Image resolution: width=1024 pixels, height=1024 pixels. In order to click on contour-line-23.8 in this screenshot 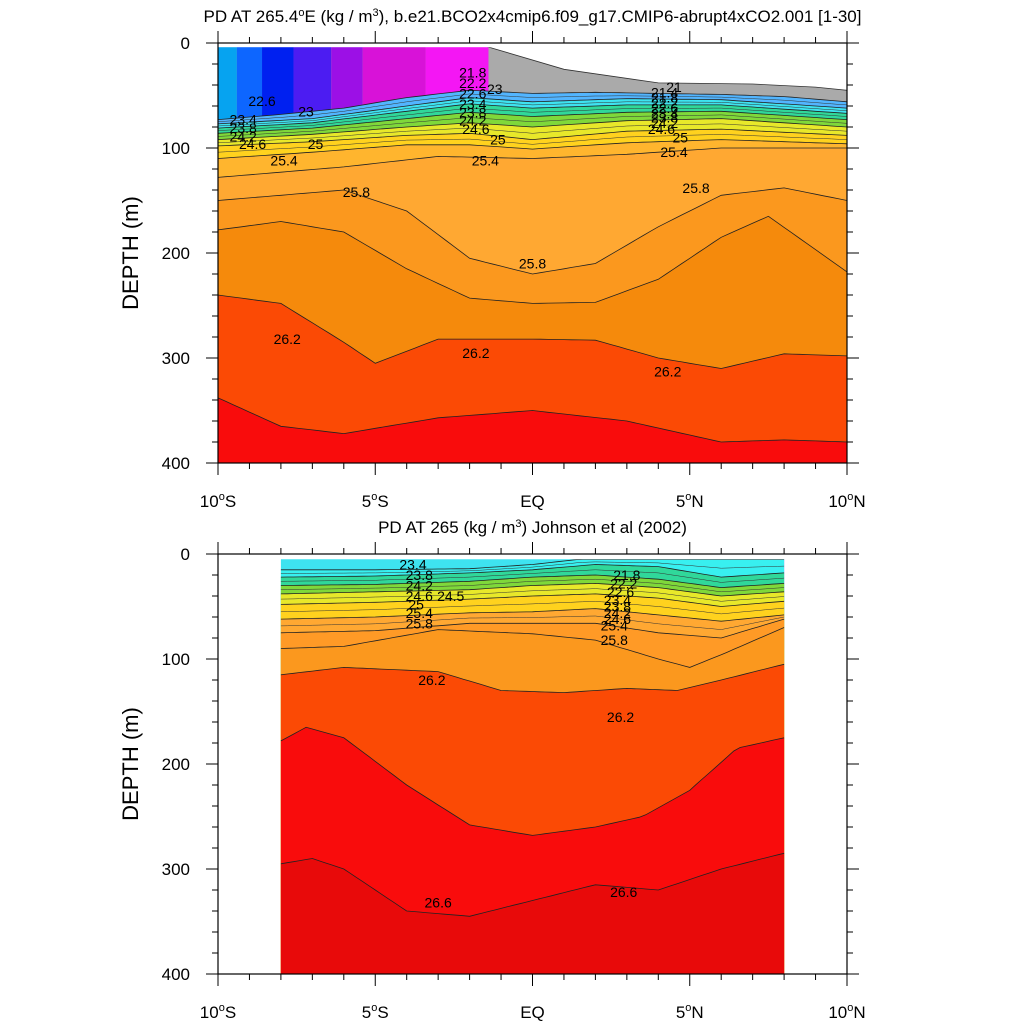, I will do `click(532, 571)`.